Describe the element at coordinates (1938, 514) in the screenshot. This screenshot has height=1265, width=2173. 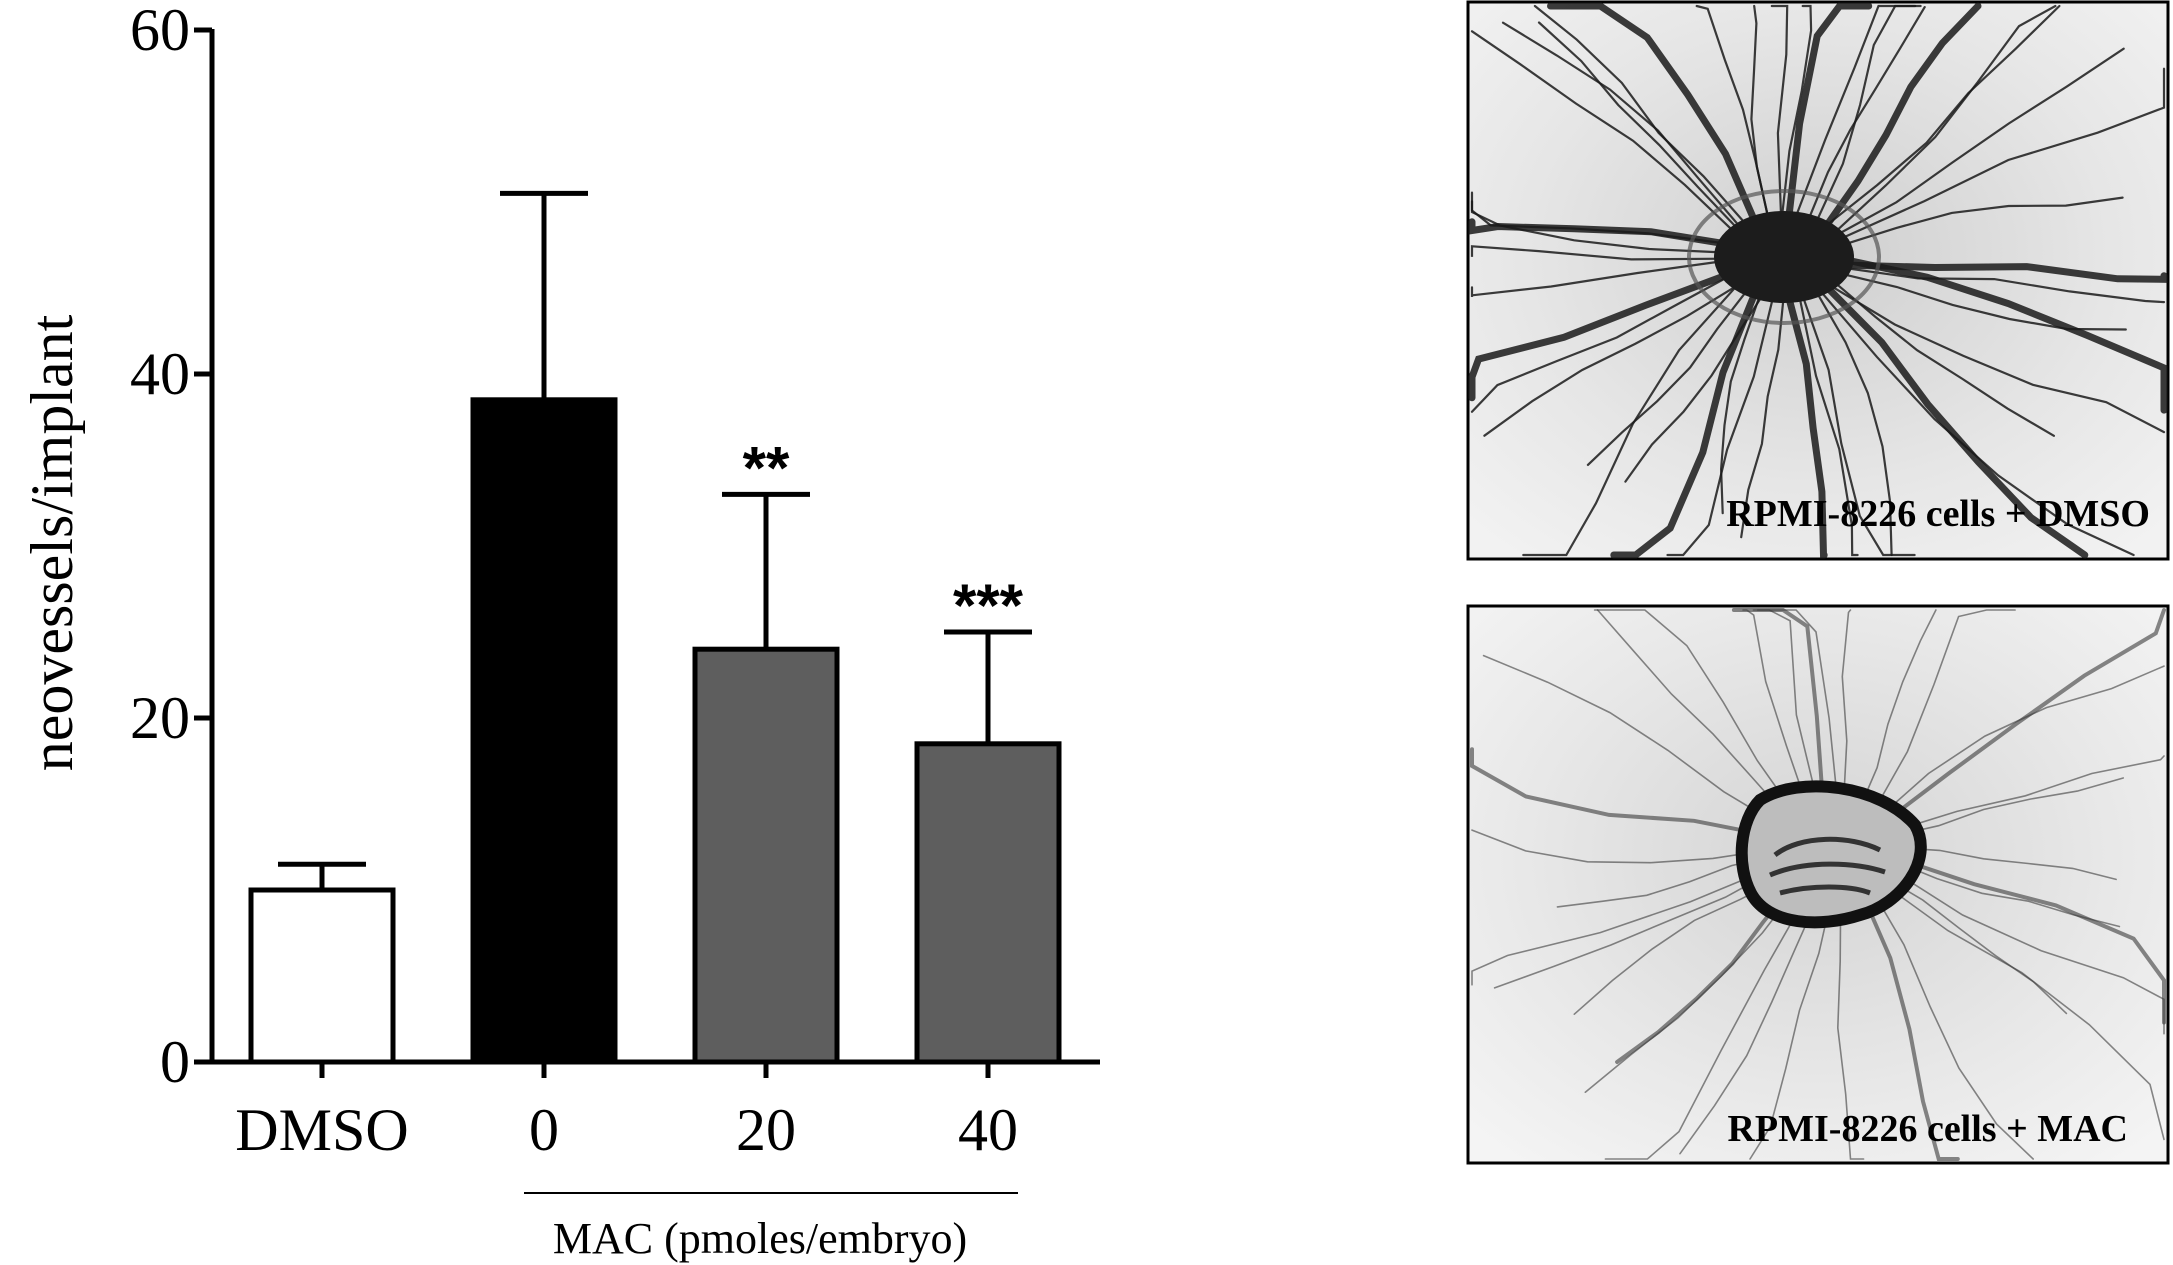
I see `panel-caption: RPMI-8226 cells + DMSO` at that location.